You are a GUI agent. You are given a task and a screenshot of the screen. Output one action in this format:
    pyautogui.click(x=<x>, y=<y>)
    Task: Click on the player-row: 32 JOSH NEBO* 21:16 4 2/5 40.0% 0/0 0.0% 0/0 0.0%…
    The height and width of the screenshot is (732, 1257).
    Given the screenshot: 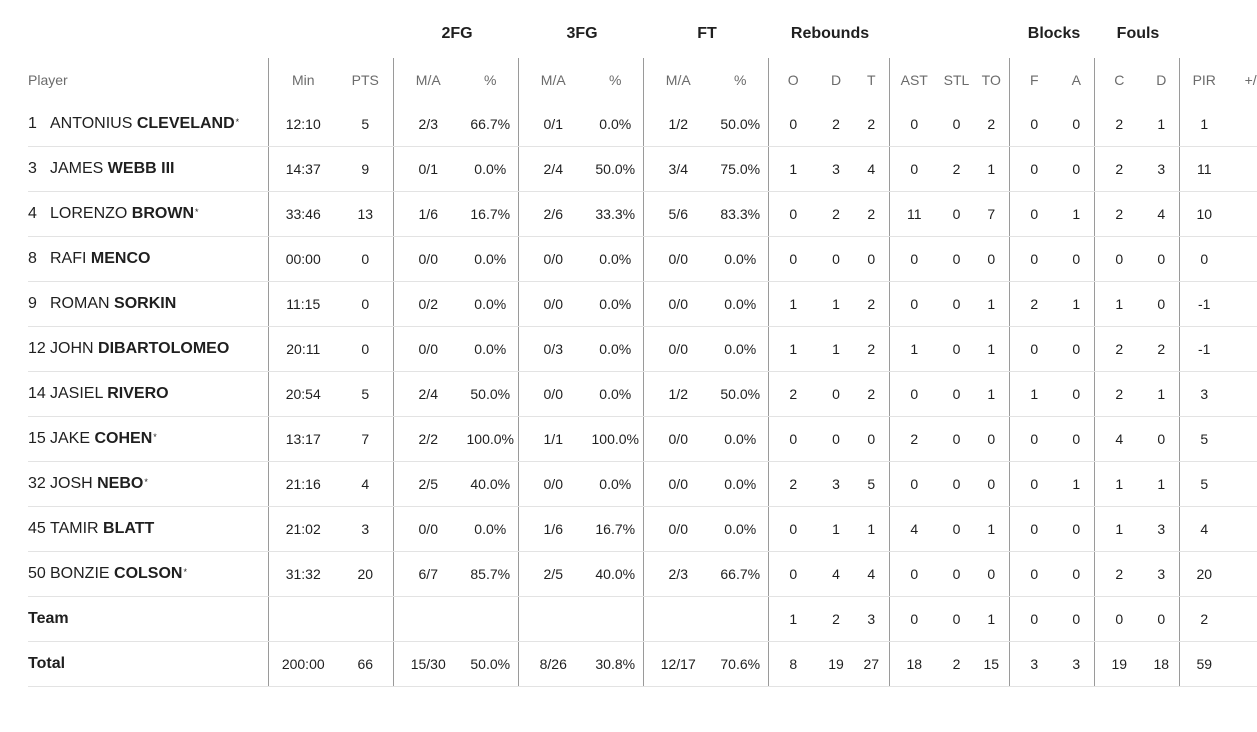 What is the action you would take?
    pyautogui.click(x=642, y=484)
    